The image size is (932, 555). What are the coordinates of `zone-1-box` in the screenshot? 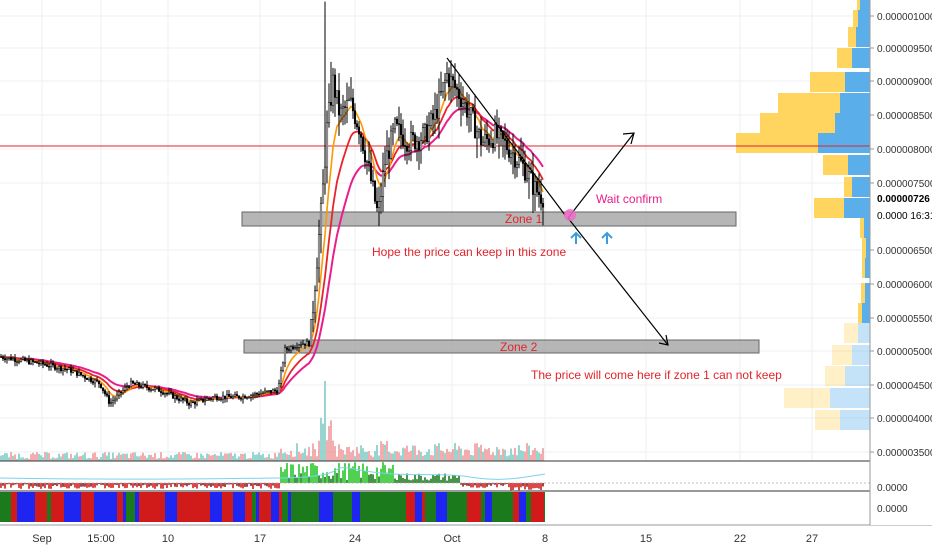 It's located at (489, 219).